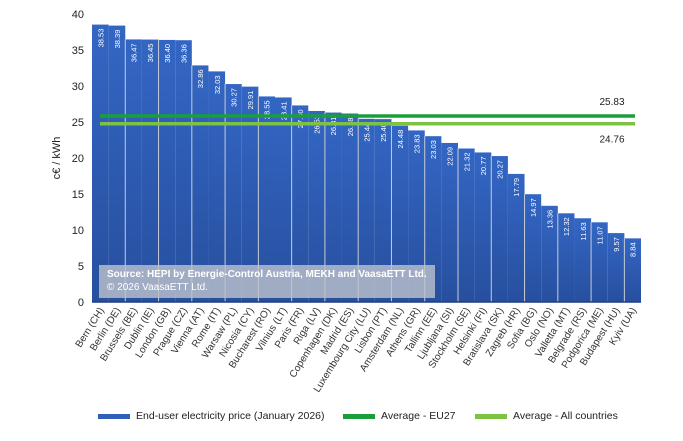 Image resolution: width=683 pixels, height=441 pixels. Describe the element at coordinates (78, 87) in the screenshot. I see `y-tick-label: 30` at that location.